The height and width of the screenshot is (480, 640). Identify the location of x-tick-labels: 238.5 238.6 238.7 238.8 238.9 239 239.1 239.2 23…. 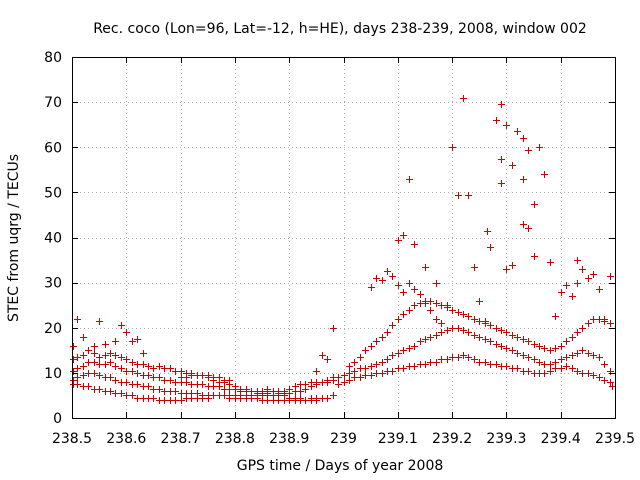
(343, 439).